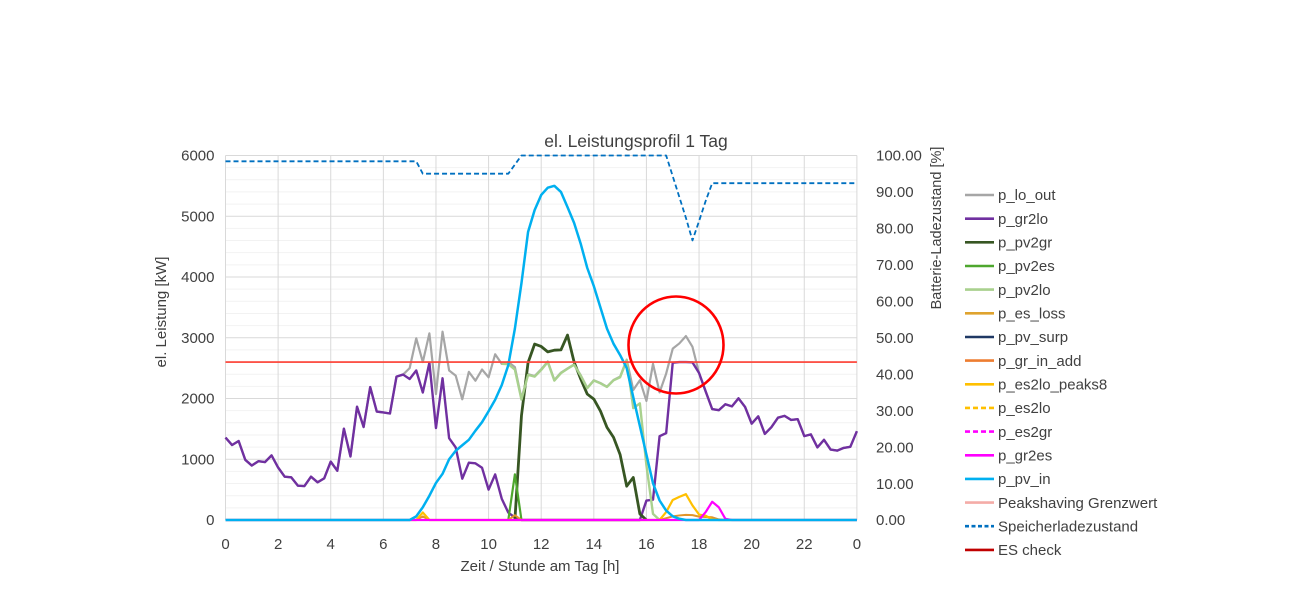  Describe the element at coordinates (1052, 385) in the screenshot. I see `svg-text: p_es2lo_peaks8` at that location.